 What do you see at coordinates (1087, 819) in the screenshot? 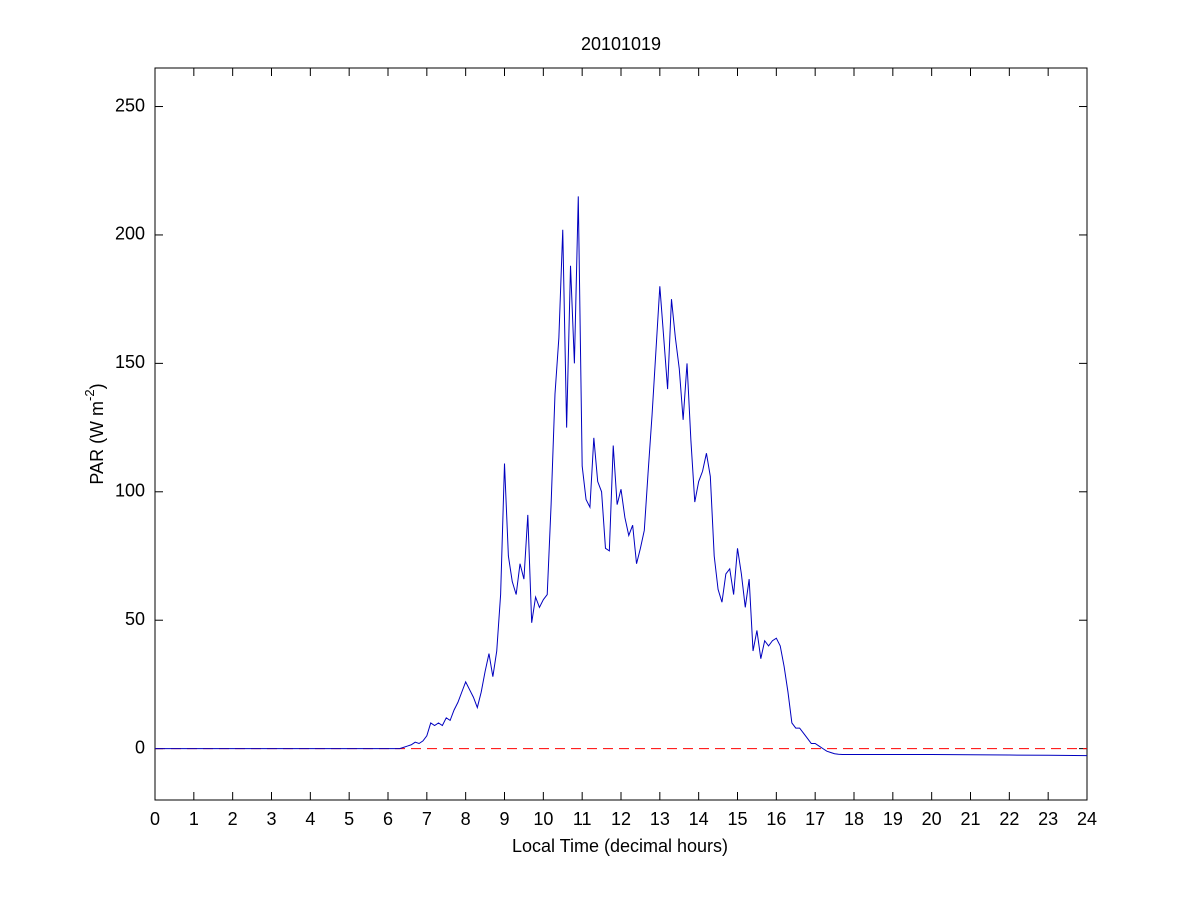
I see `x-tick-label: 24` at bounding box center [1087, 819].